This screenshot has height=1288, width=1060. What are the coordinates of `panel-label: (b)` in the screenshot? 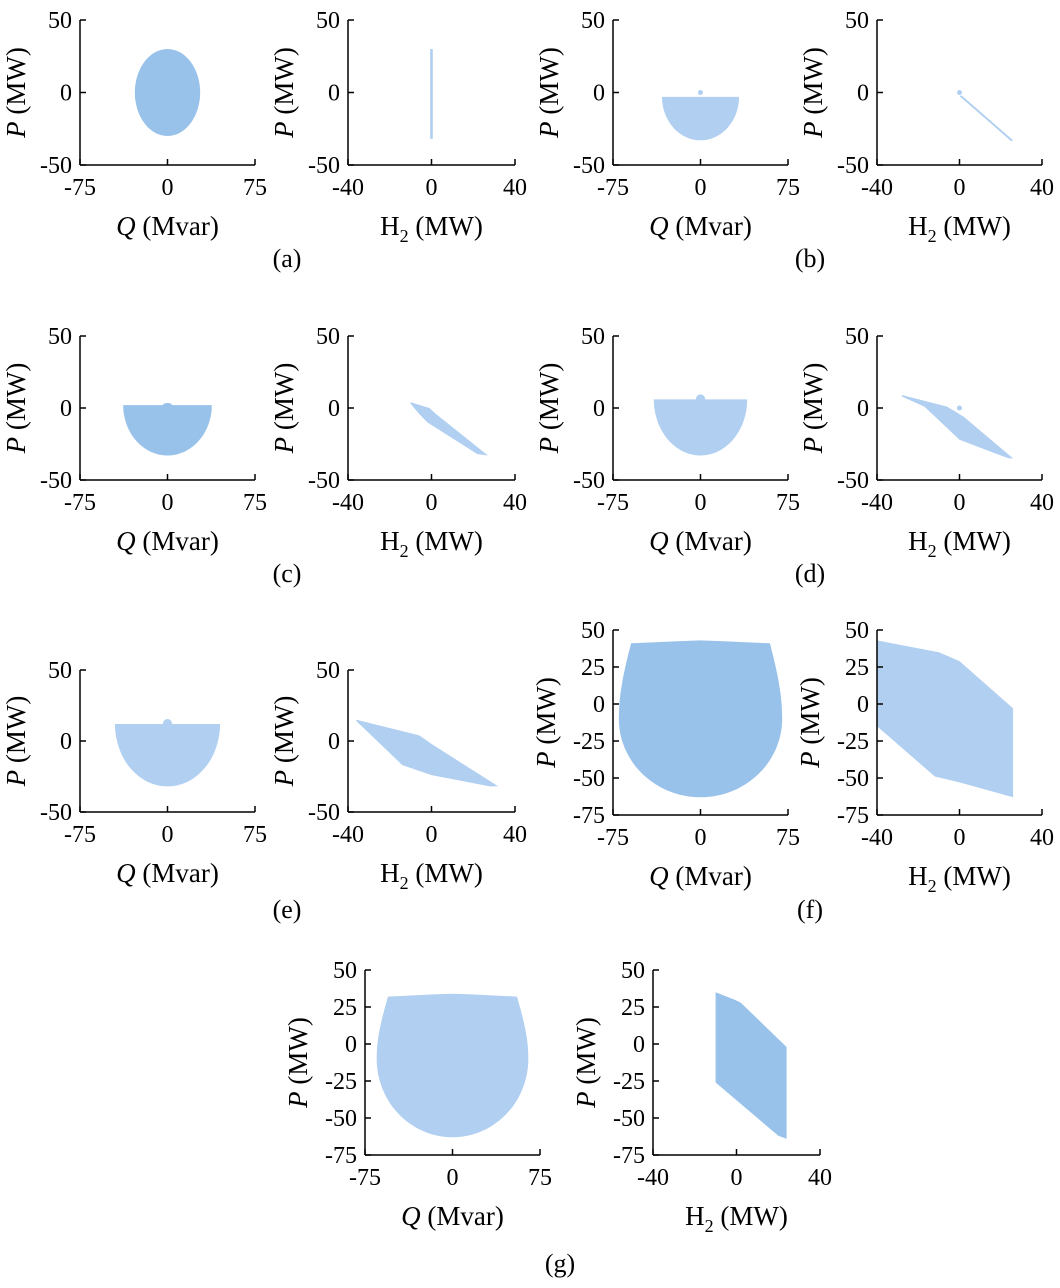 It's located at (810, 258).